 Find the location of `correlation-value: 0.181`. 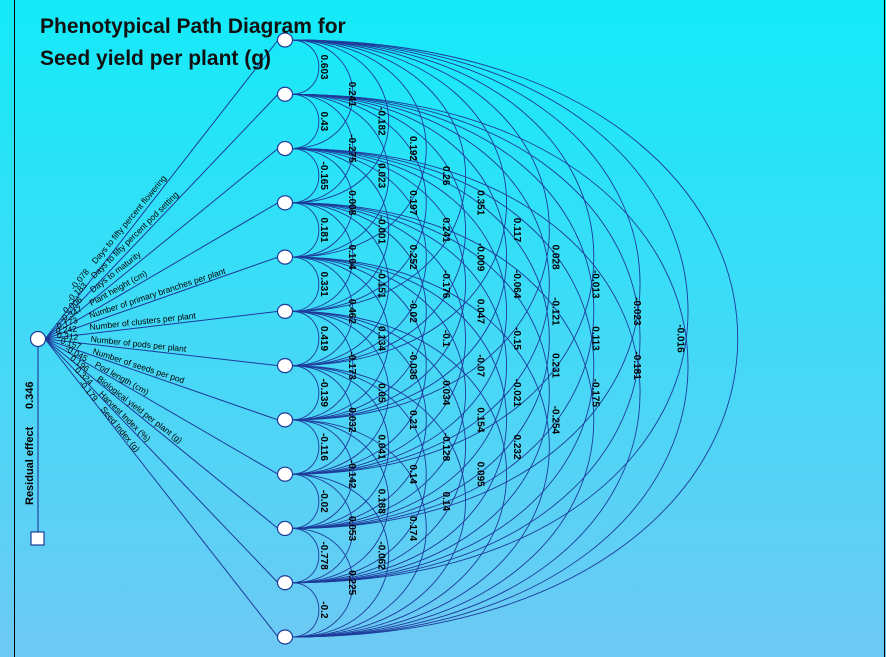

correlation-value: 0.181 is located at coordinates (323, 229).